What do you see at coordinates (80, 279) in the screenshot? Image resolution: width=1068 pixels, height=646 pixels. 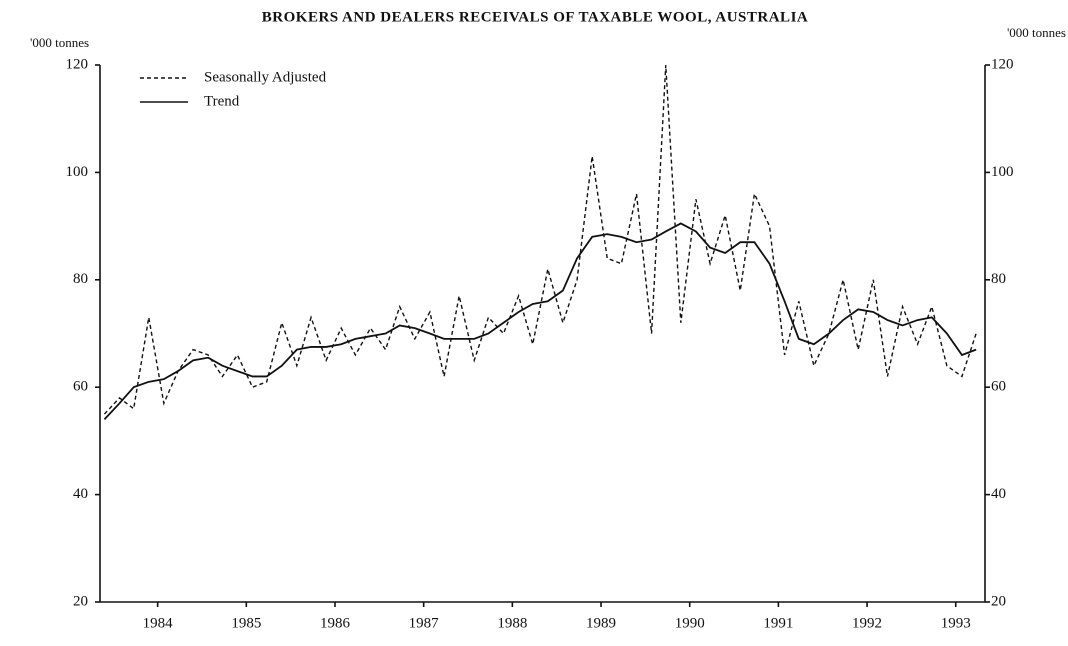 I see `y-tick-label: 80` at bounding box center [80, 279].